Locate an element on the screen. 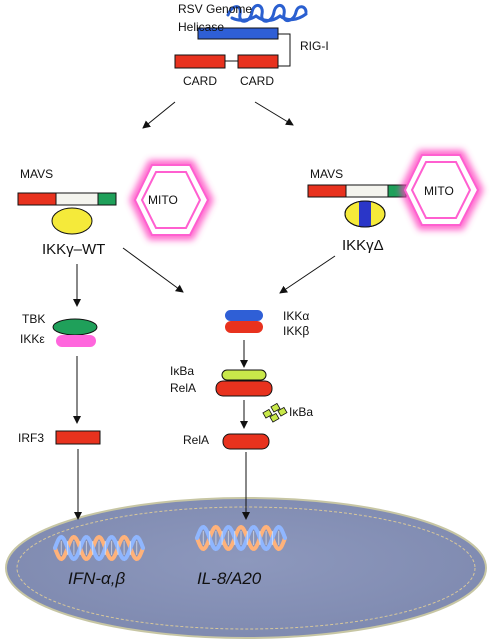  tbk-label: TBK is located at coordinates (33, 319).